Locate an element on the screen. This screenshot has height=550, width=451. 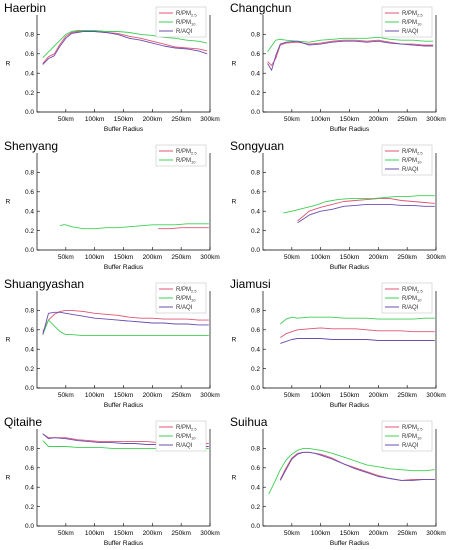
chart-title: Haerbin is located at coordinates (25, 8).